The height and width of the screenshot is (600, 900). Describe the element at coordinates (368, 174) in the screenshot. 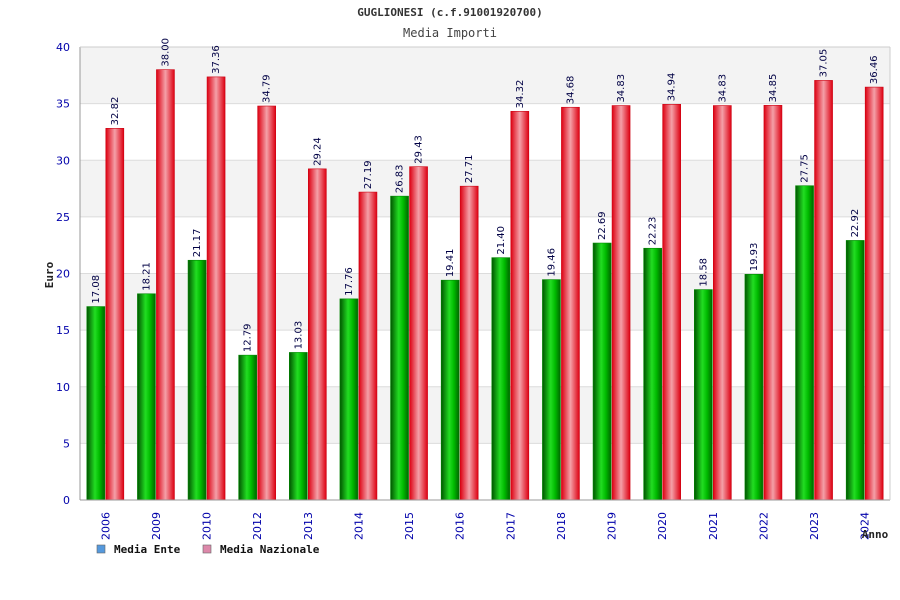

I see `data-label: 27.19` at that location.